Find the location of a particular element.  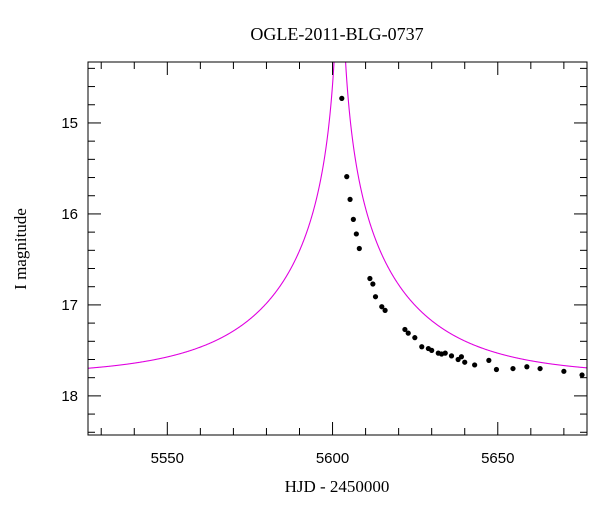

x-axis-label: HJD - 2450000 is located at coordinates (337, 486).